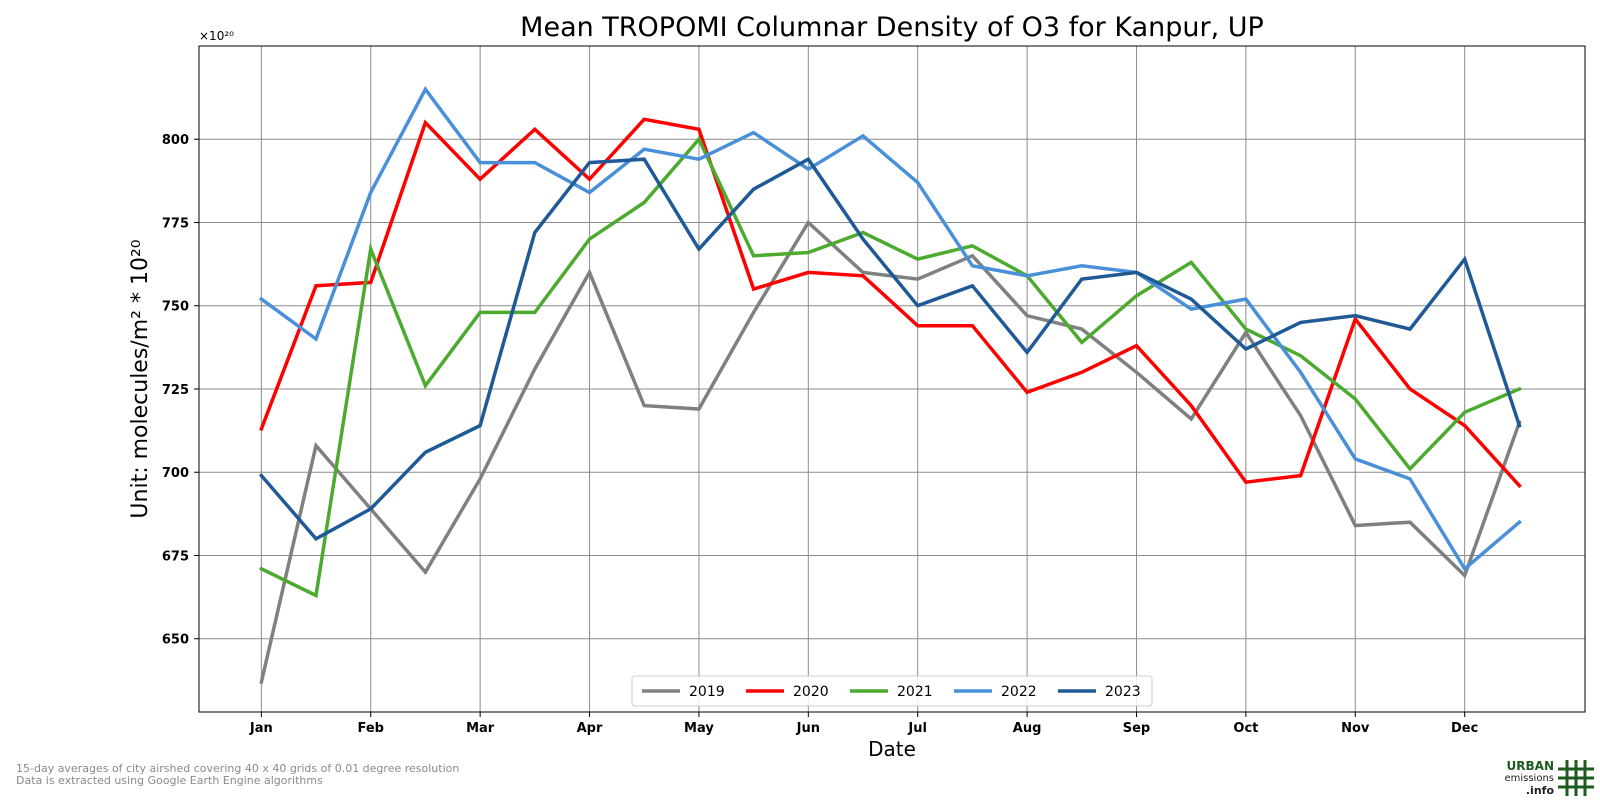  I want to click on x-tick-label: Oct, so click(1245, 728).